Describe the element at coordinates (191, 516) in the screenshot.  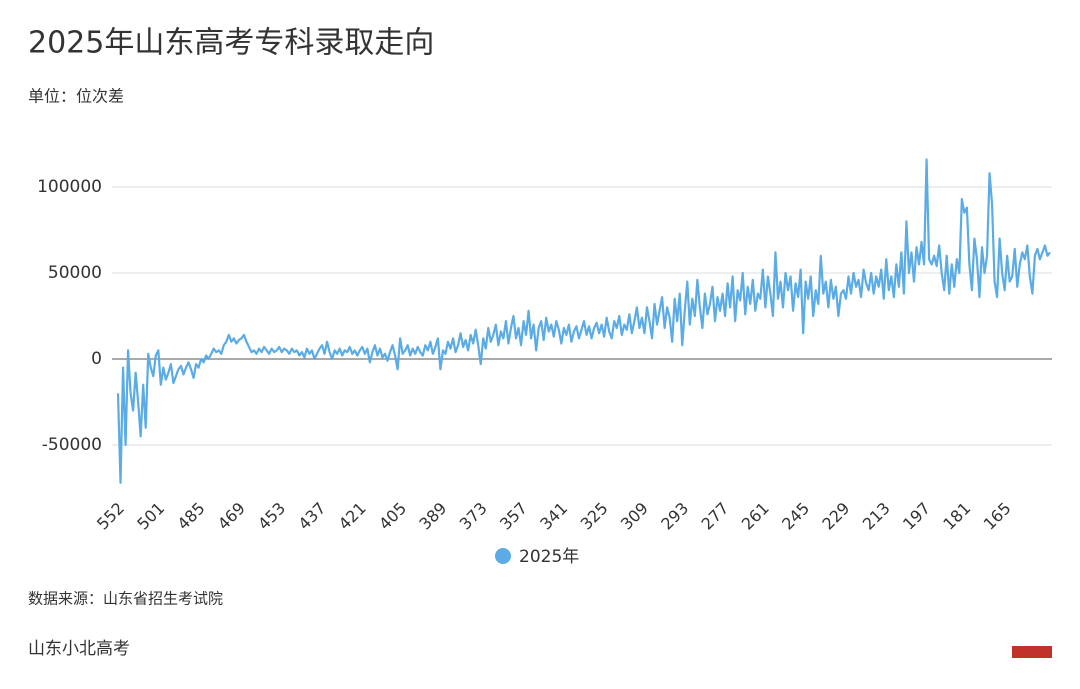
I see `x-tick-label: 485` at that location.